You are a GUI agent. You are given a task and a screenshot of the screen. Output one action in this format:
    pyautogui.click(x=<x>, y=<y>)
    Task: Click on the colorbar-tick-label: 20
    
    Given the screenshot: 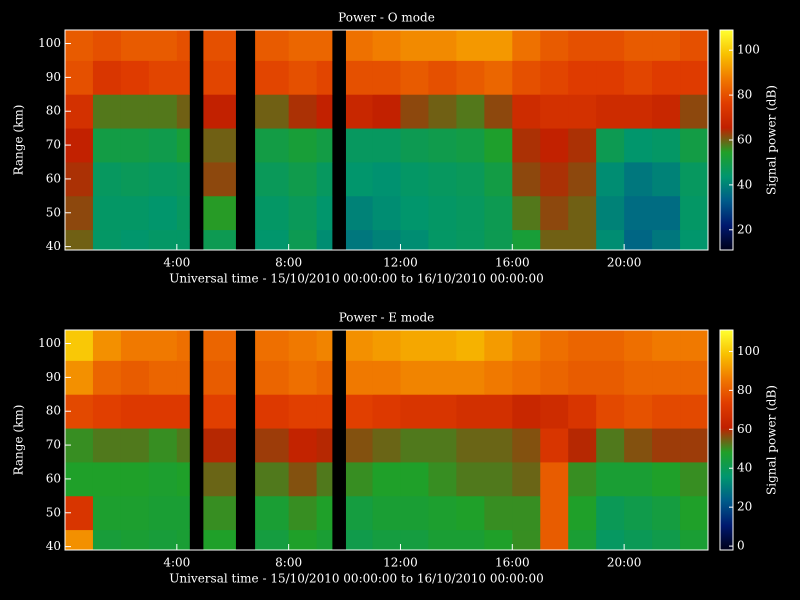 What is the action you would take?
    pyautogui.click(x=744, y=229)
    